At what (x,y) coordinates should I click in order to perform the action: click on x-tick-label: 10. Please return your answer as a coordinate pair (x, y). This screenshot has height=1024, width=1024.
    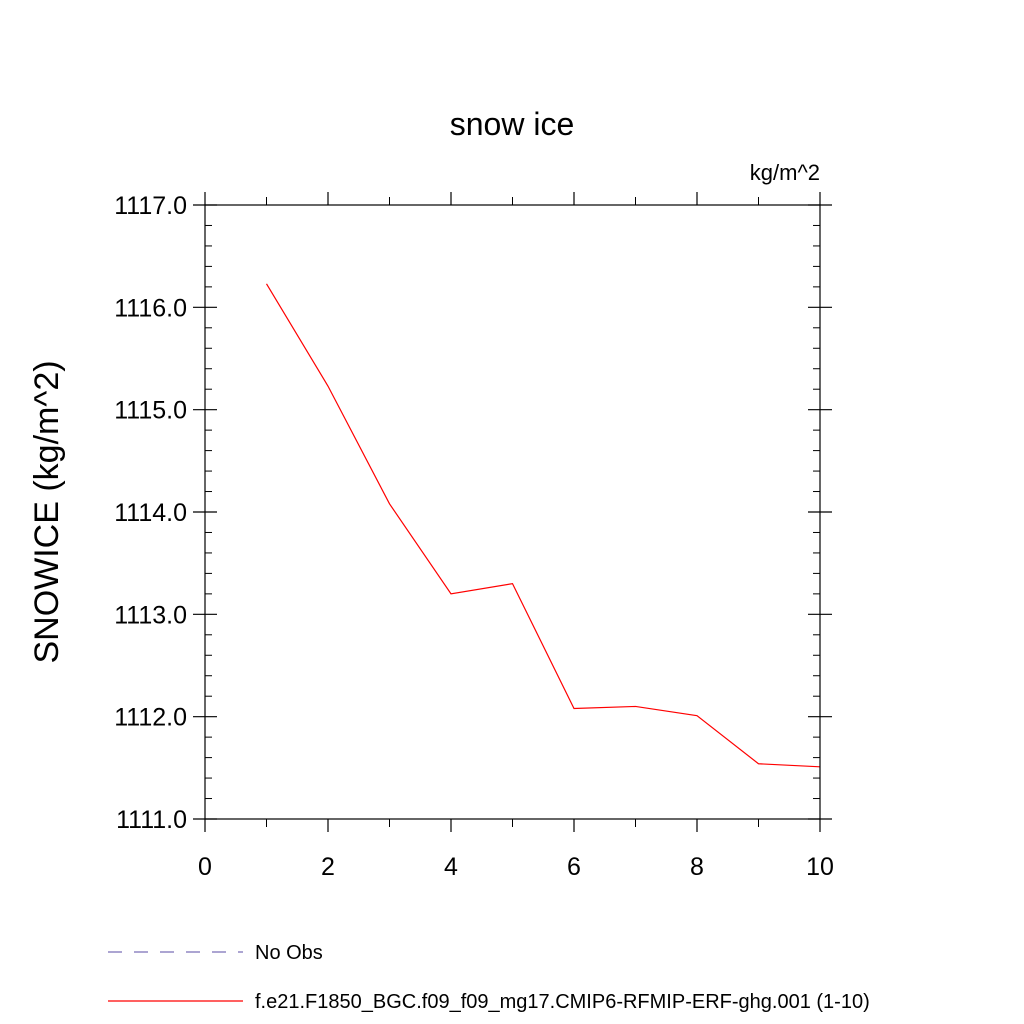
    Looking at the image, I should click on (820, 867).